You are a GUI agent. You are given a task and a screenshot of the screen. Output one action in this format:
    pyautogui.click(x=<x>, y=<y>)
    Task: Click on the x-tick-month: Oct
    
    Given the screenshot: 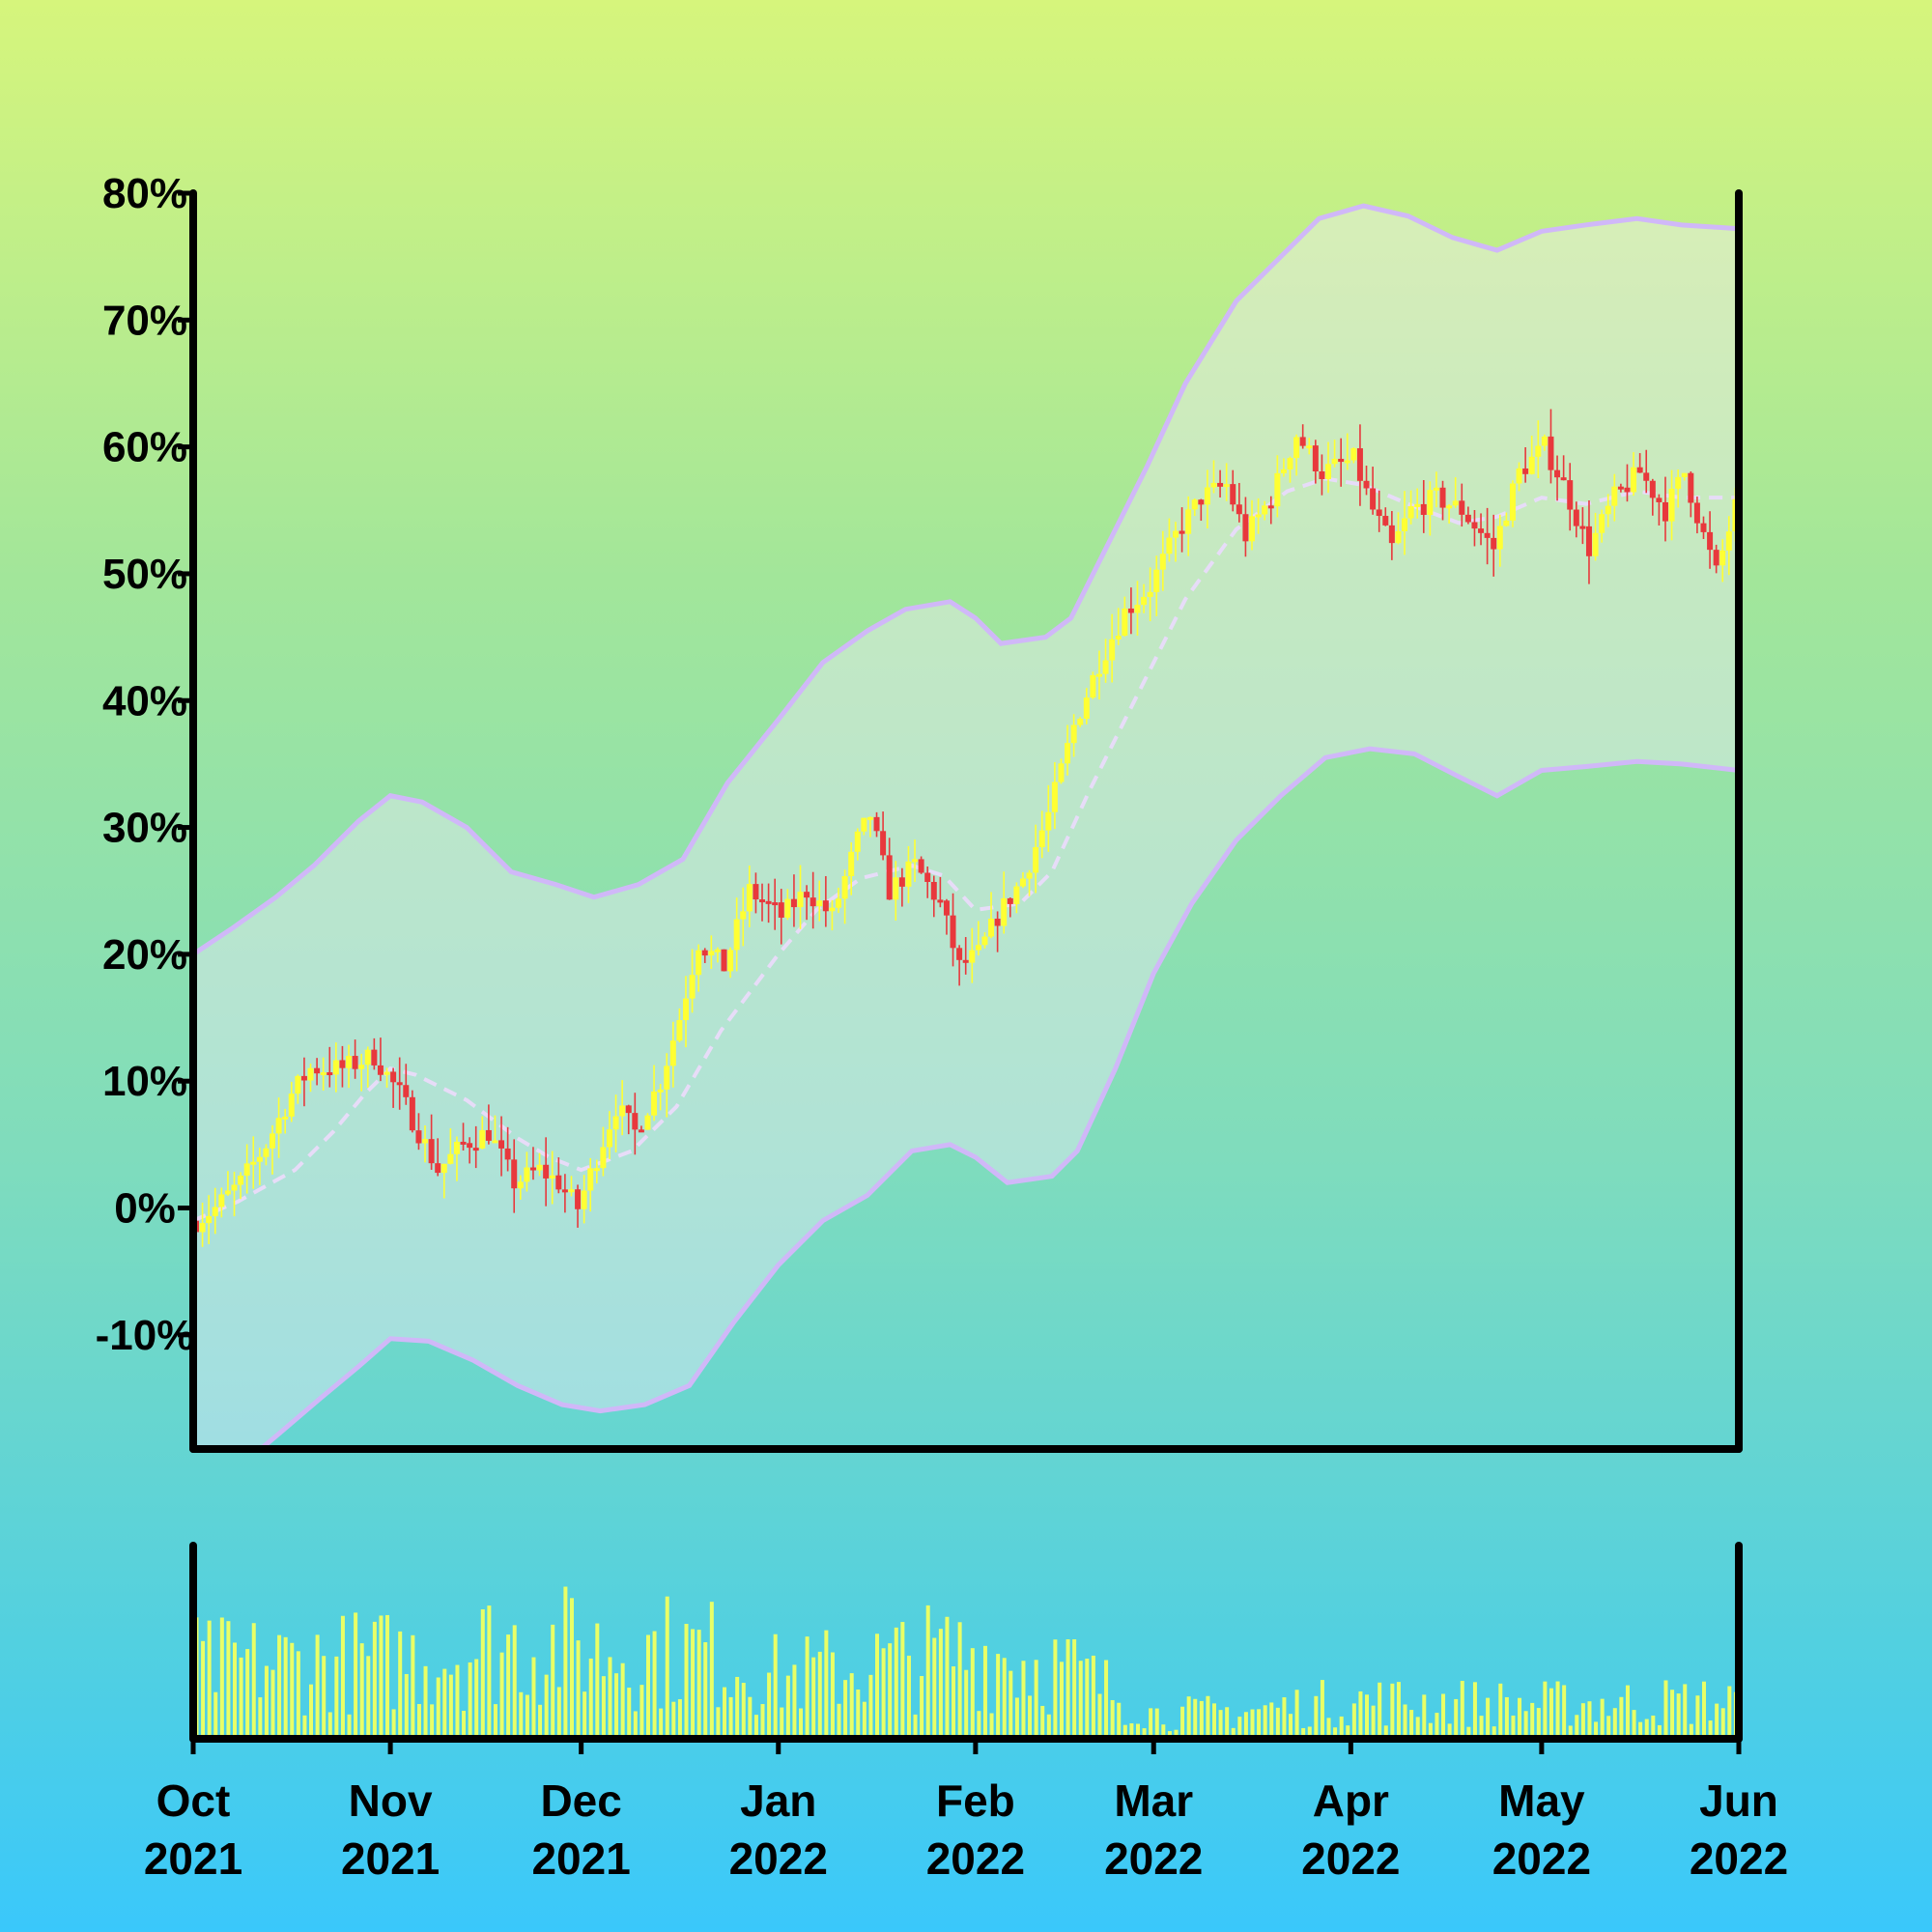 What is the action you would take?
    pyautogui.click(x=193, y=1801)
    